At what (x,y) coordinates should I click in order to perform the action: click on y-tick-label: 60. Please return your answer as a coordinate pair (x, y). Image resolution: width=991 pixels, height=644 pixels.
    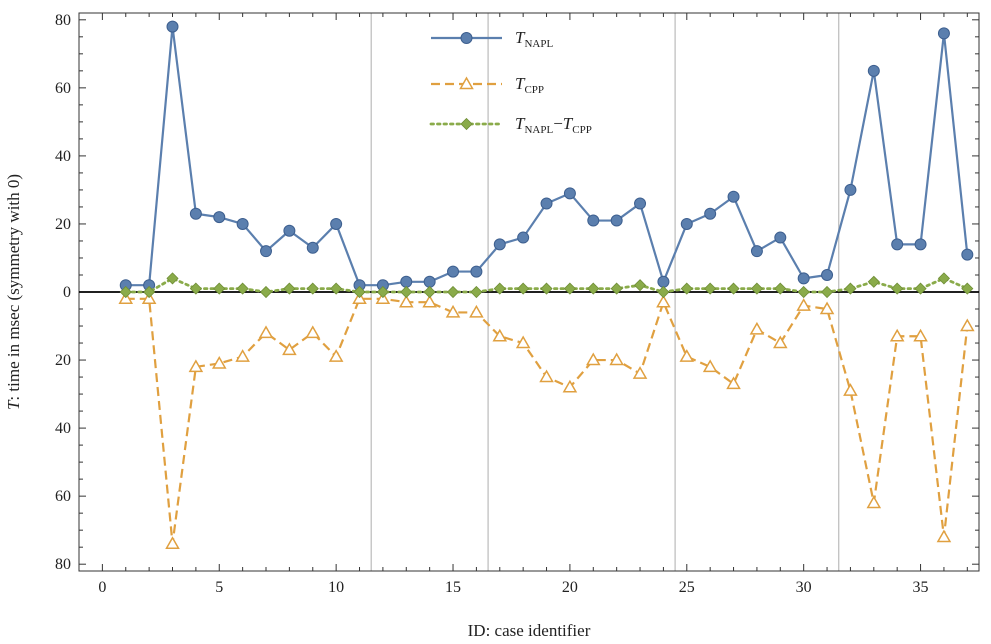
    Looking at the image, I should click on (63, 88).